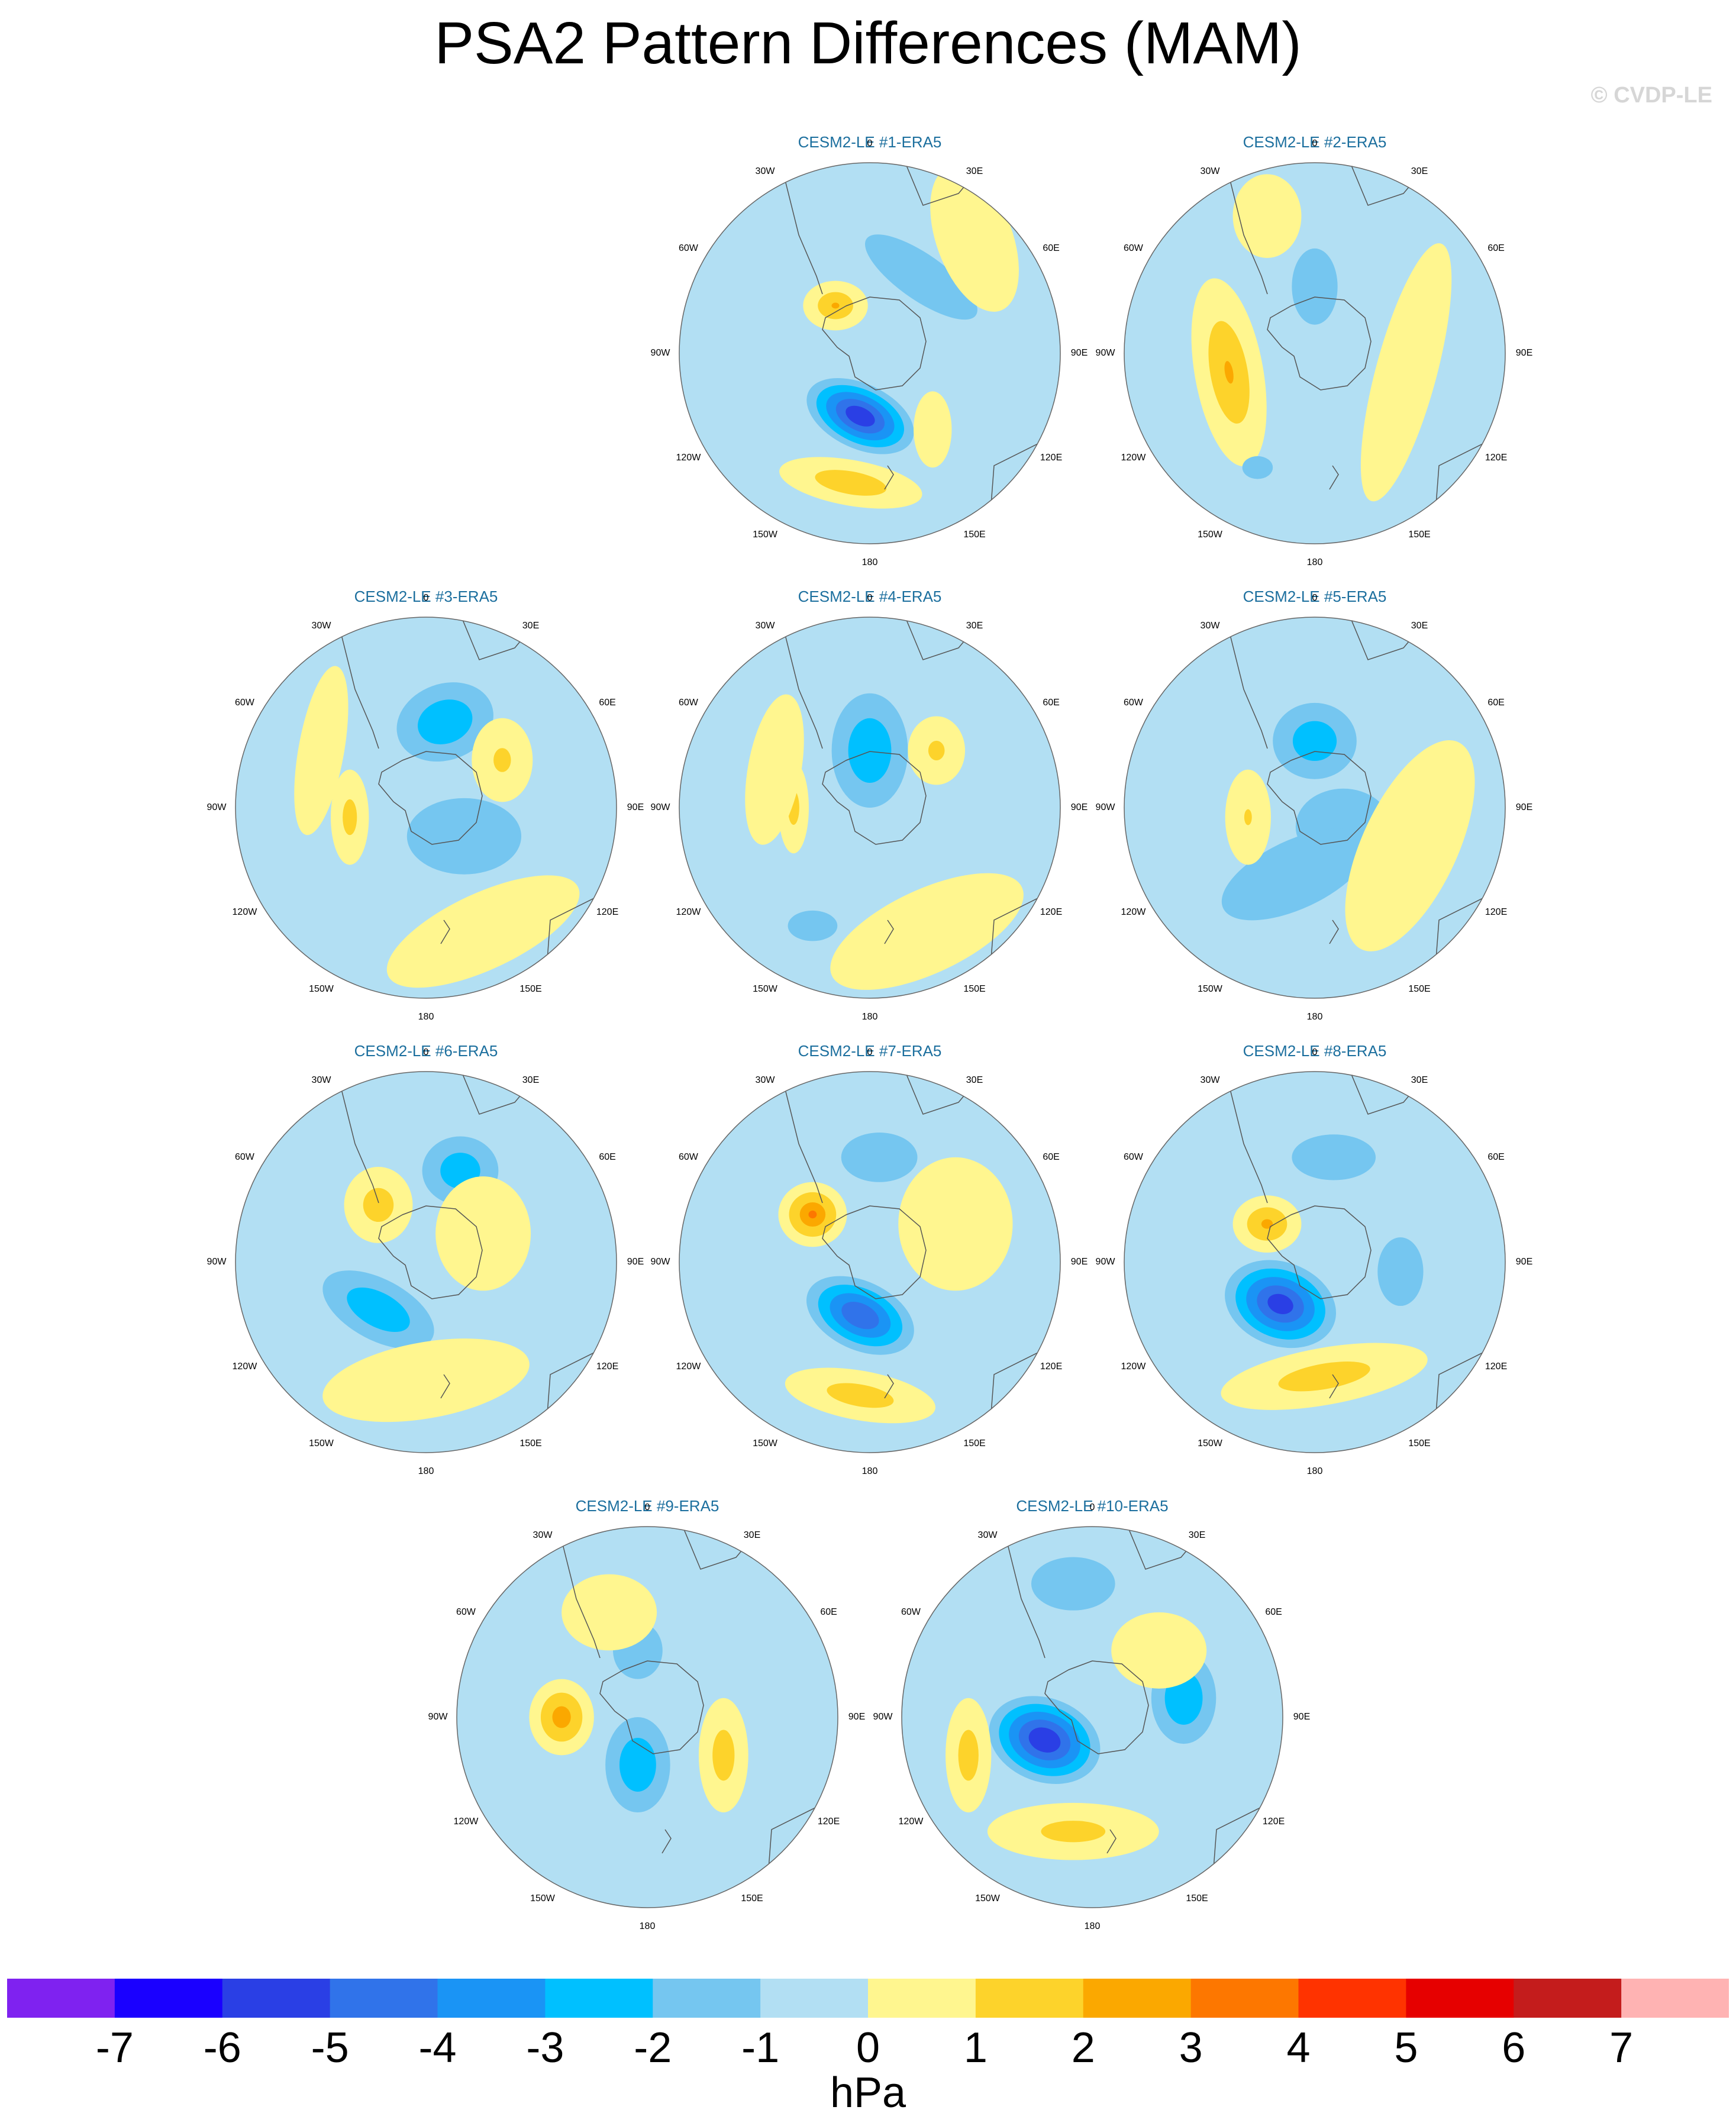  I want to click on colorbar-units: hPa, so click(868, 2093).